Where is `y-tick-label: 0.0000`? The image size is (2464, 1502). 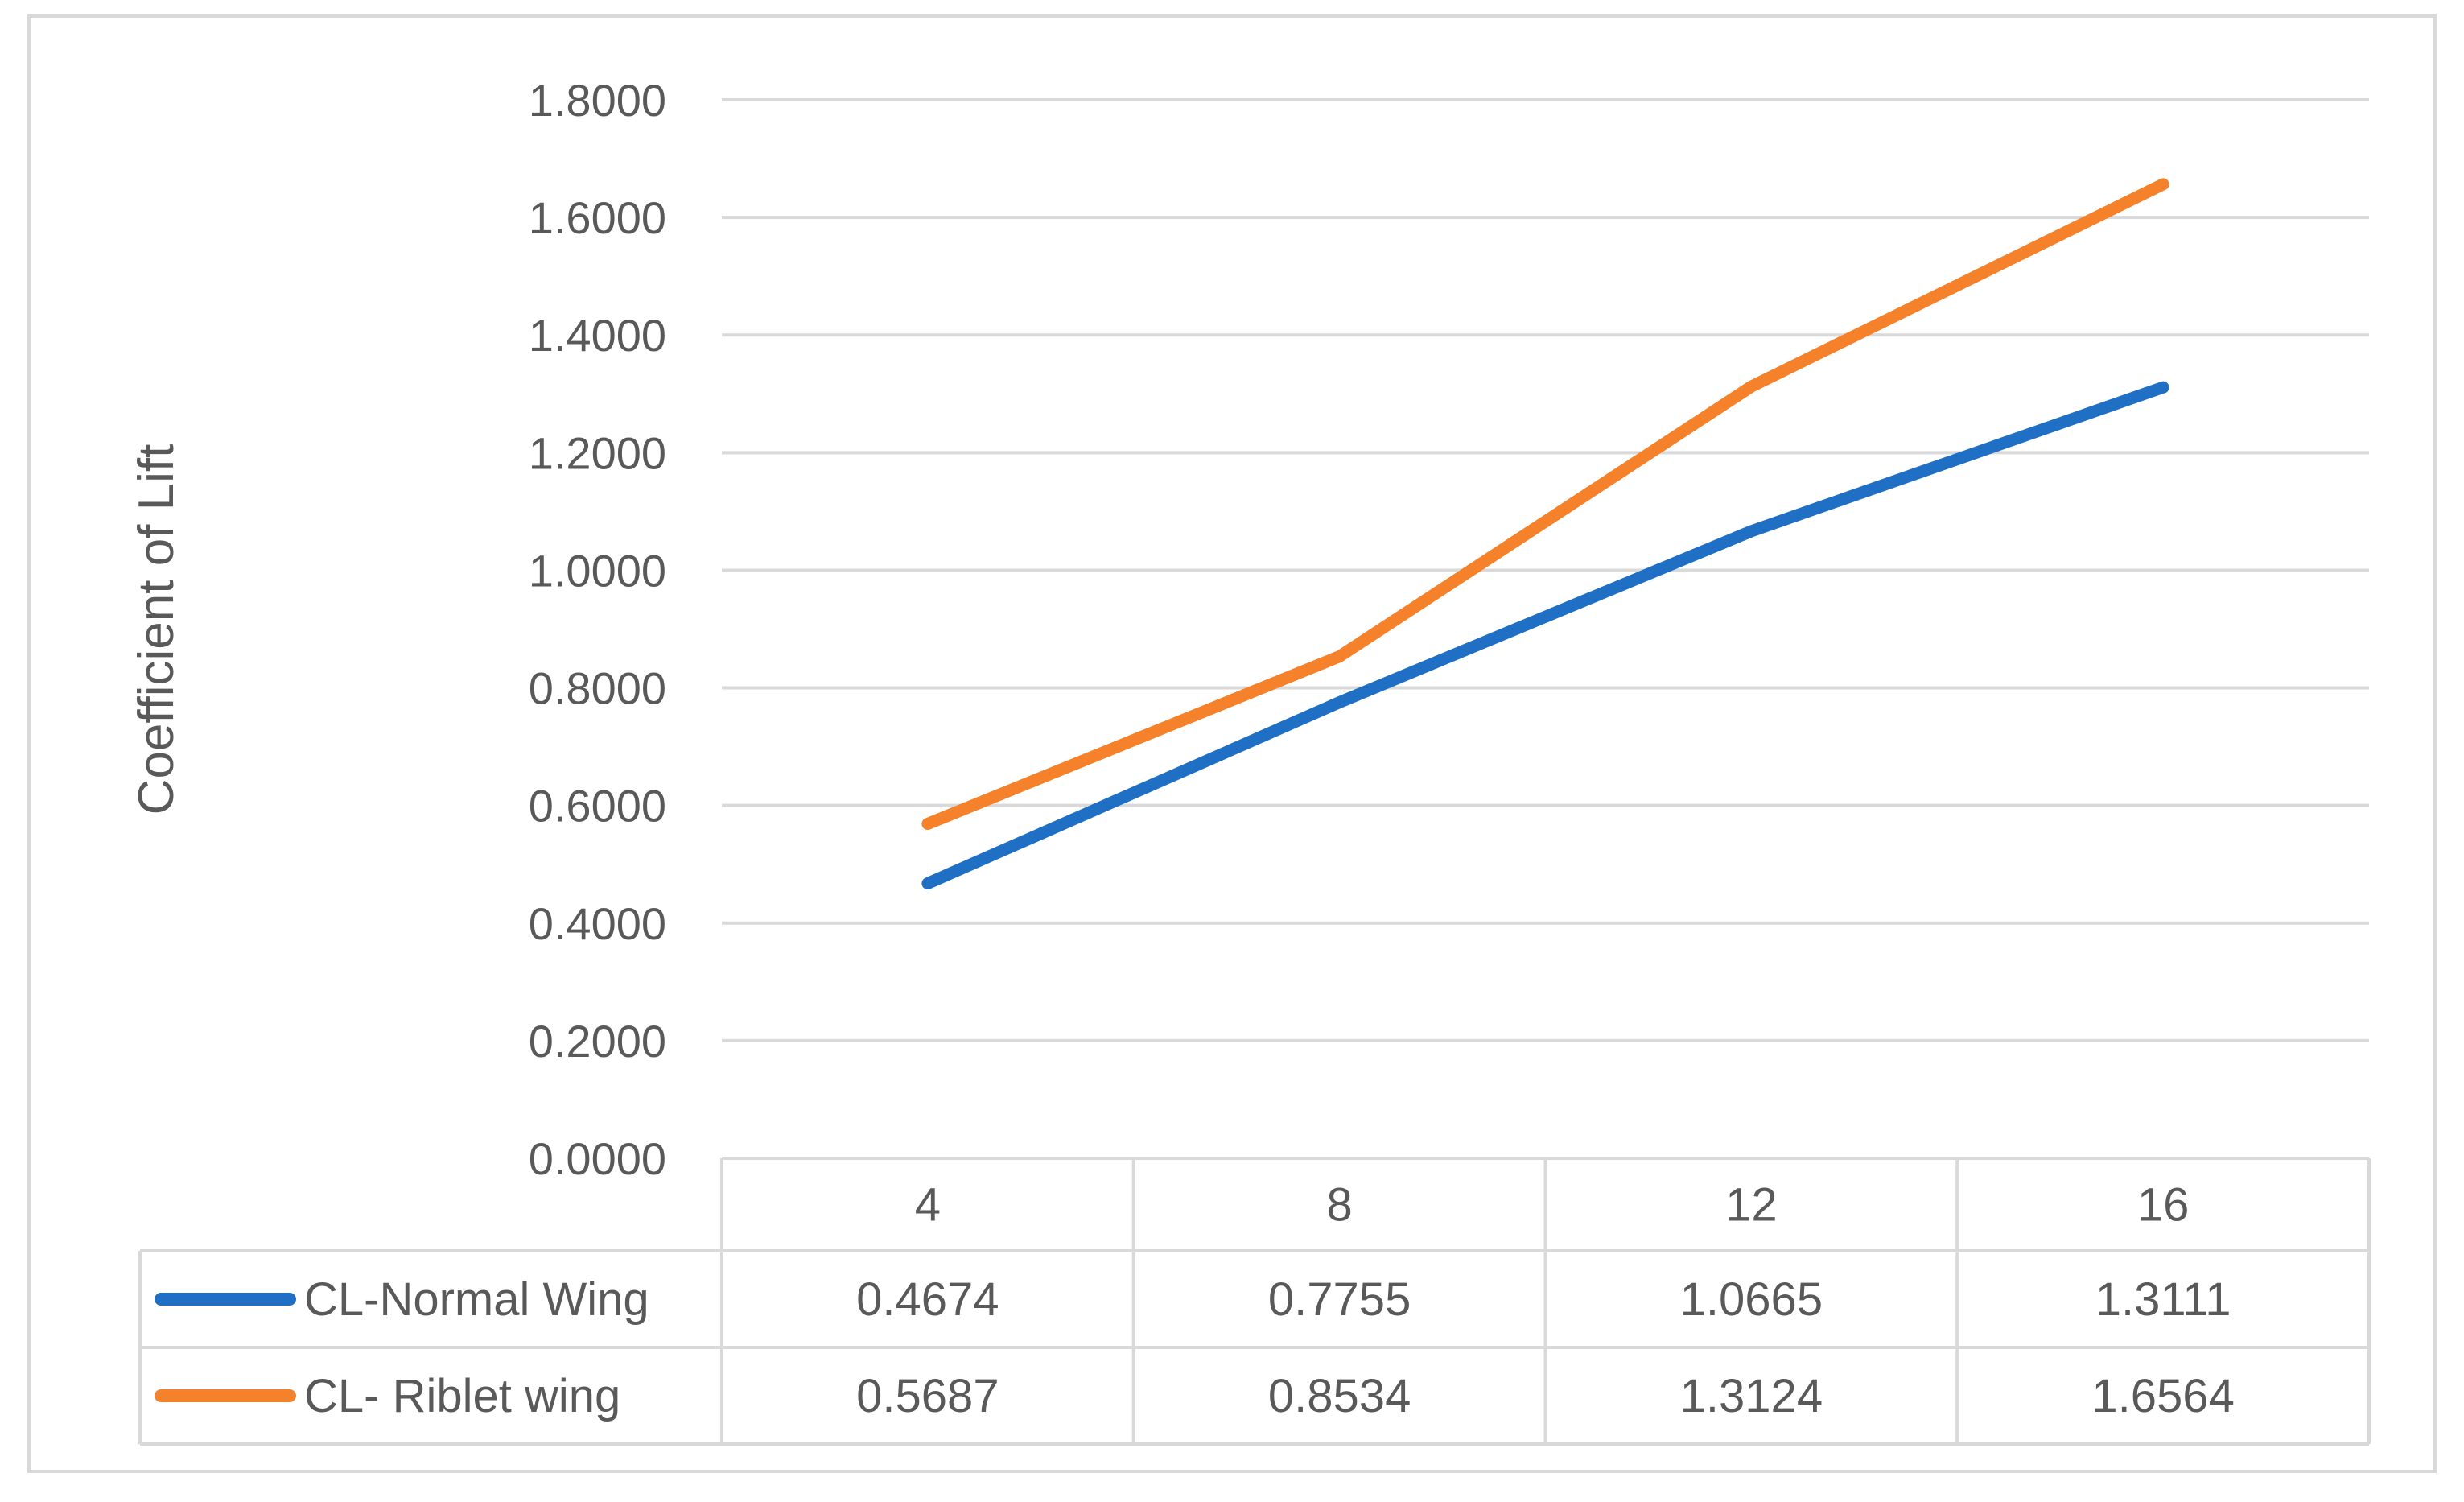
y-tick-label: 0.0000 is located at coordinates (597, 1158).